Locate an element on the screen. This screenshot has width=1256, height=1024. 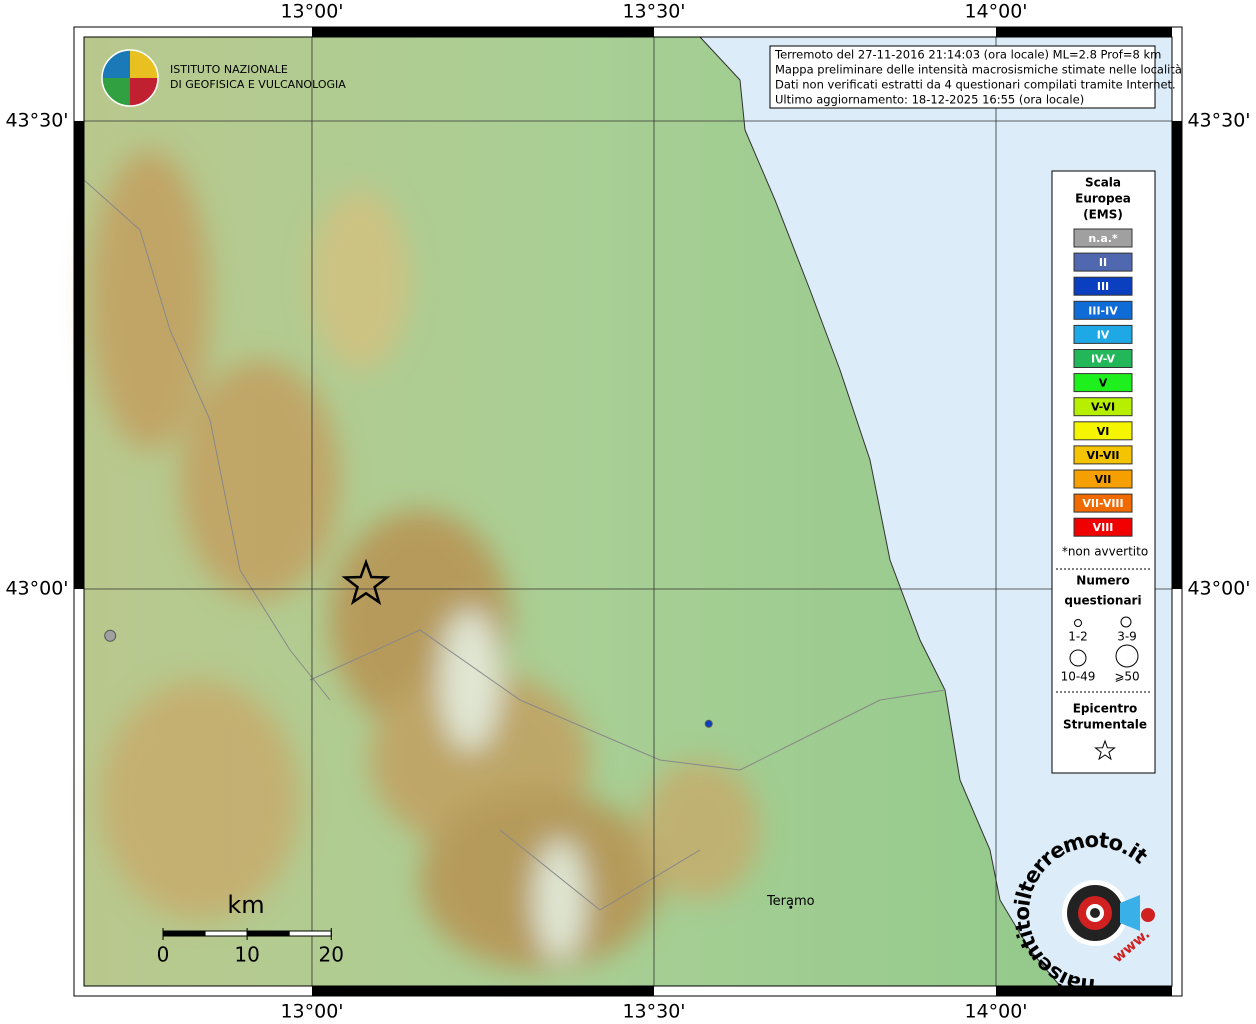
logo-text: DI GEOFISICA E VULCANOLOGIA is located at coordinates (258, 84).